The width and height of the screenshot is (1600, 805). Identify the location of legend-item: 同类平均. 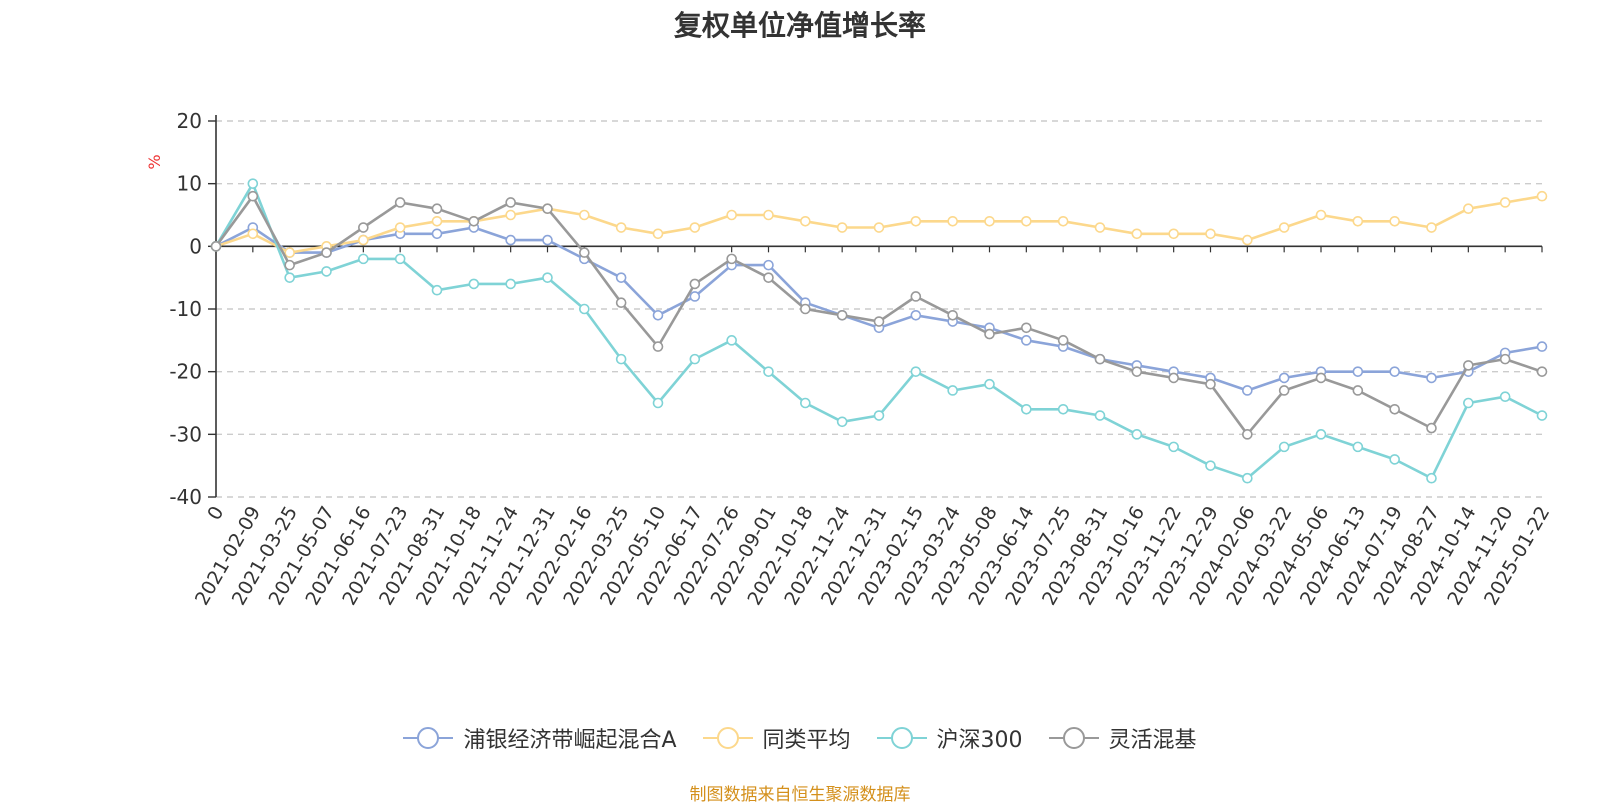
(776, 738).